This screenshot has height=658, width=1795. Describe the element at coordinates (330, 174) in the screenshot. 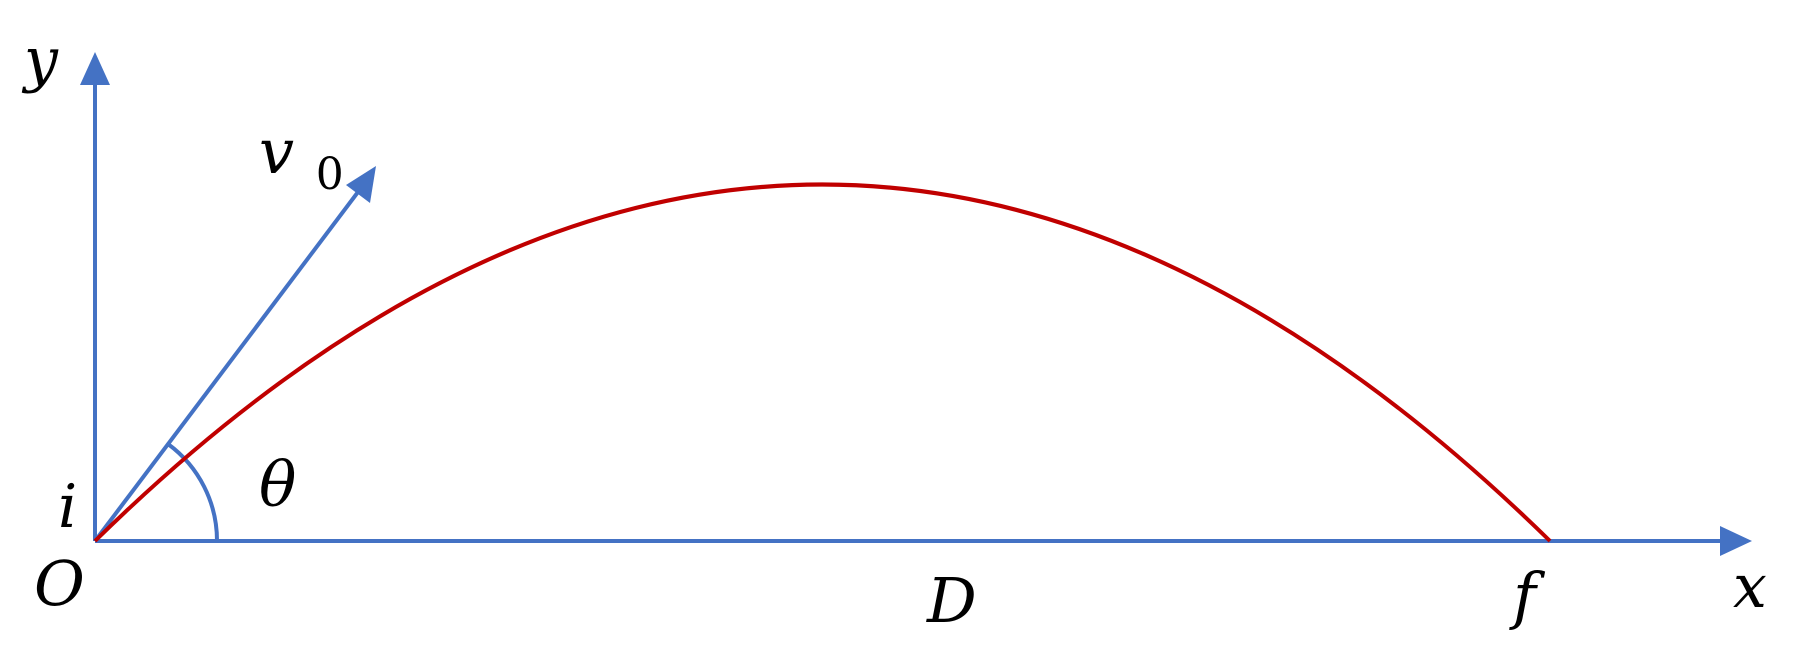

I see `velocity-label-subscript: 0` at that location.